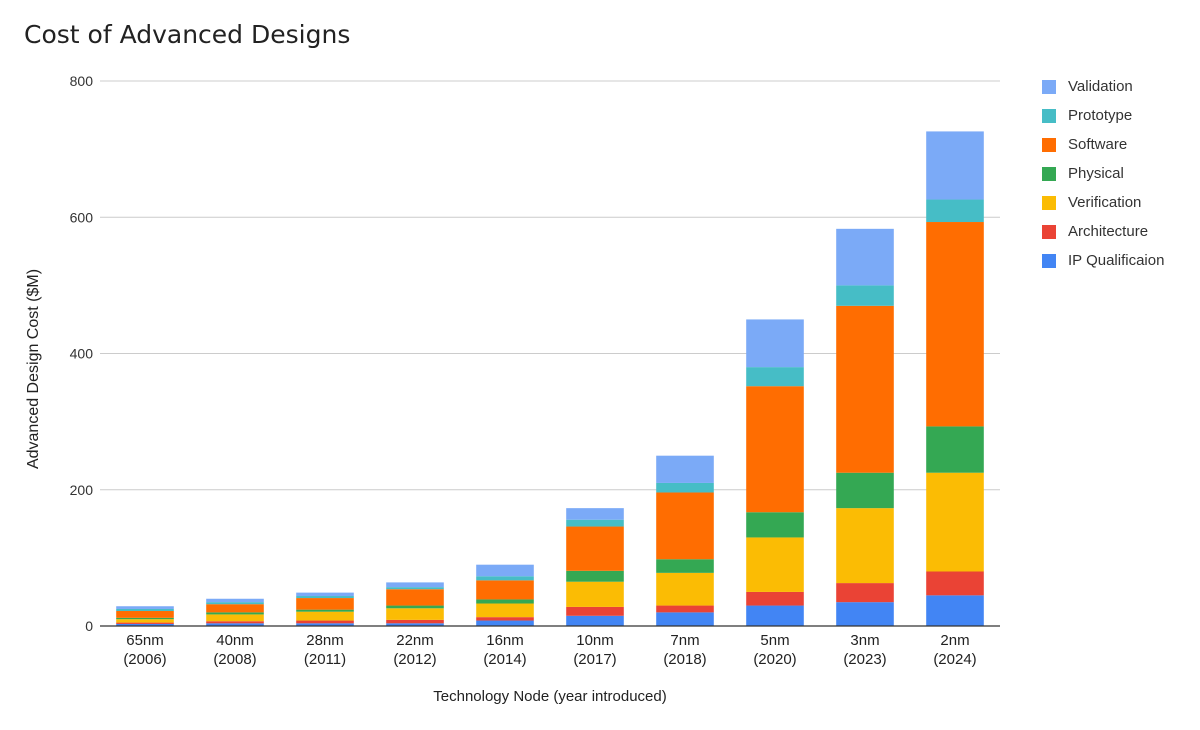  Describe the element at coordinates (954, 659) in the screenshot. I see `x-tick-label-year: (2024)` at that location.